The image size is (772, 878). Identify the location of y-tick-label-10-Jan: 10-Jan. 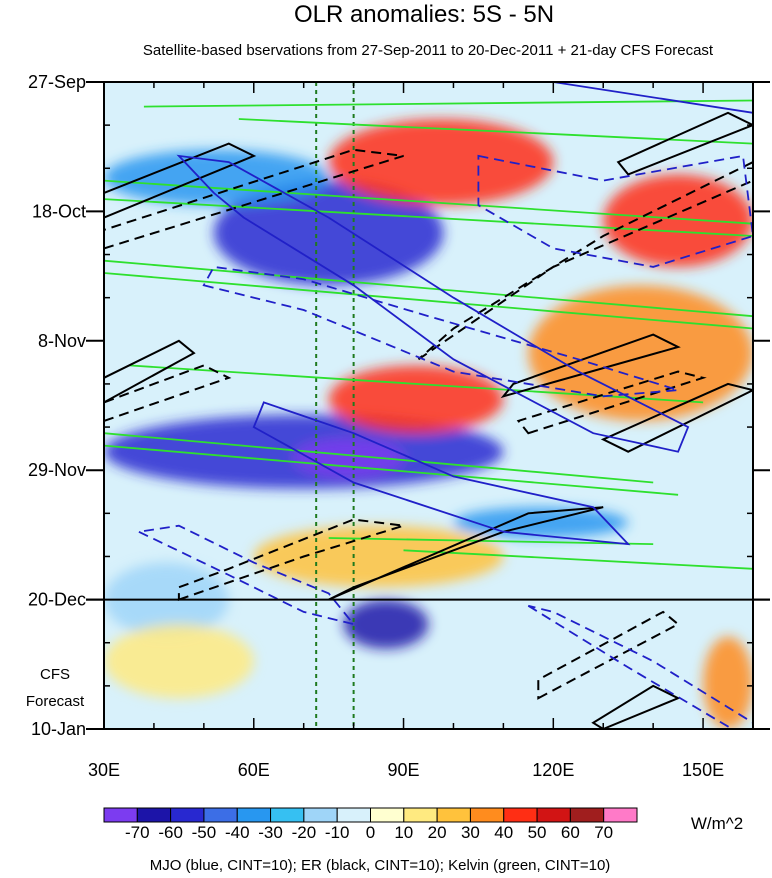
(58, 729).